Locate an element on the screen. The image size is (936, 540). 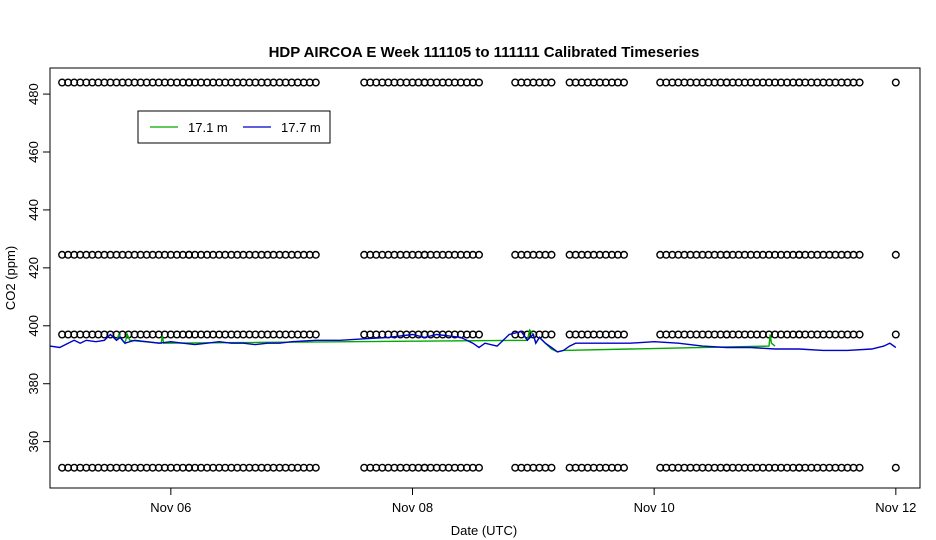
legend-box is located at coordinates (234, 127).